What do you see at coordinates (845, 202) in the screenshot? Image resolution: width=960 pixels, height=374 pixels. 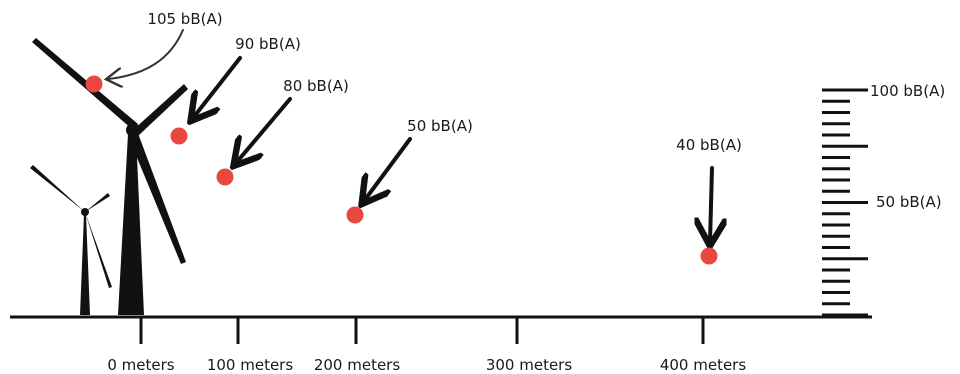 I see `decibel-scale` at bounding box center [845, 202].